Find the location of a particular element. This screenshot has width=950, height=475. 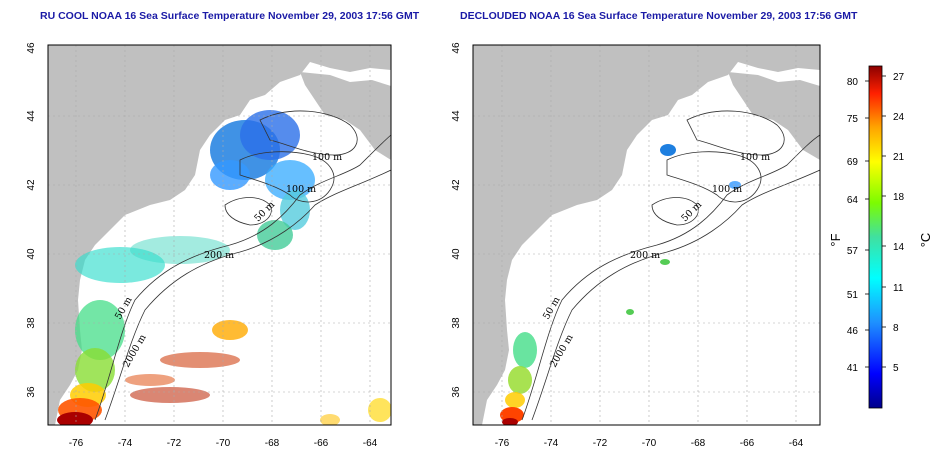

colorbar-c-tick: 24 is located at coordinates (899, 117).